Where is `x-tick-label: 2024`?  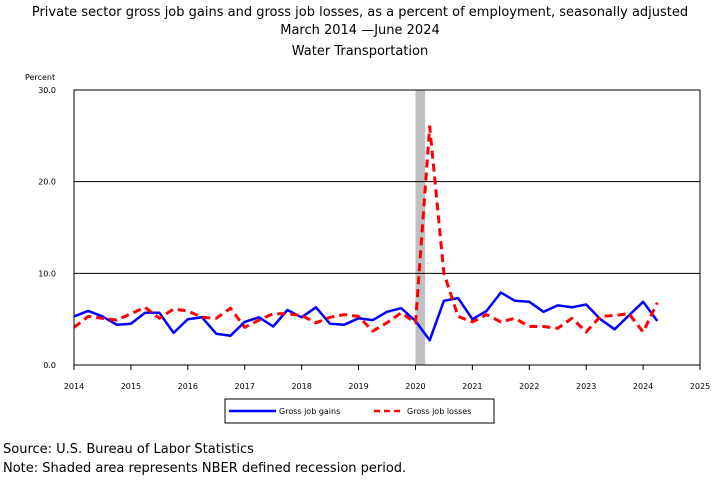 x-tick-label: 2024 is located at coordinates (643, 386).